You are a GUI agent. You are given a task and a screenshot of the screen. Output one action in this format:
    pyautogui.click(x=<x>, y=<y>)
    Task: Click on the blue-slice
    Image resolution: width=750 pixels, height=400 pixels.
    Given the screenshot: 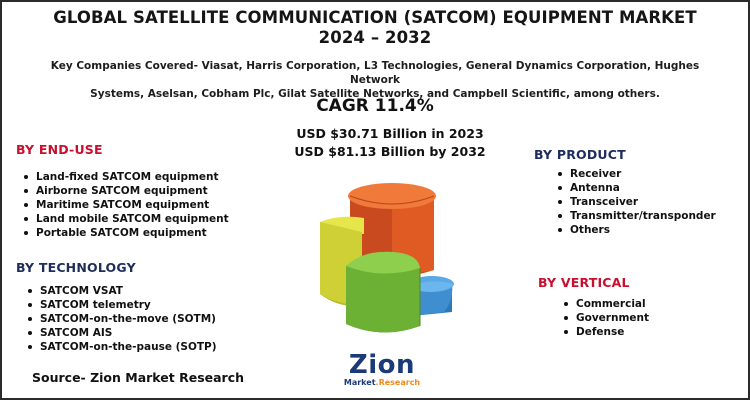 What is the action you would take?
    pyautogui.click(x=432, y=296)
    